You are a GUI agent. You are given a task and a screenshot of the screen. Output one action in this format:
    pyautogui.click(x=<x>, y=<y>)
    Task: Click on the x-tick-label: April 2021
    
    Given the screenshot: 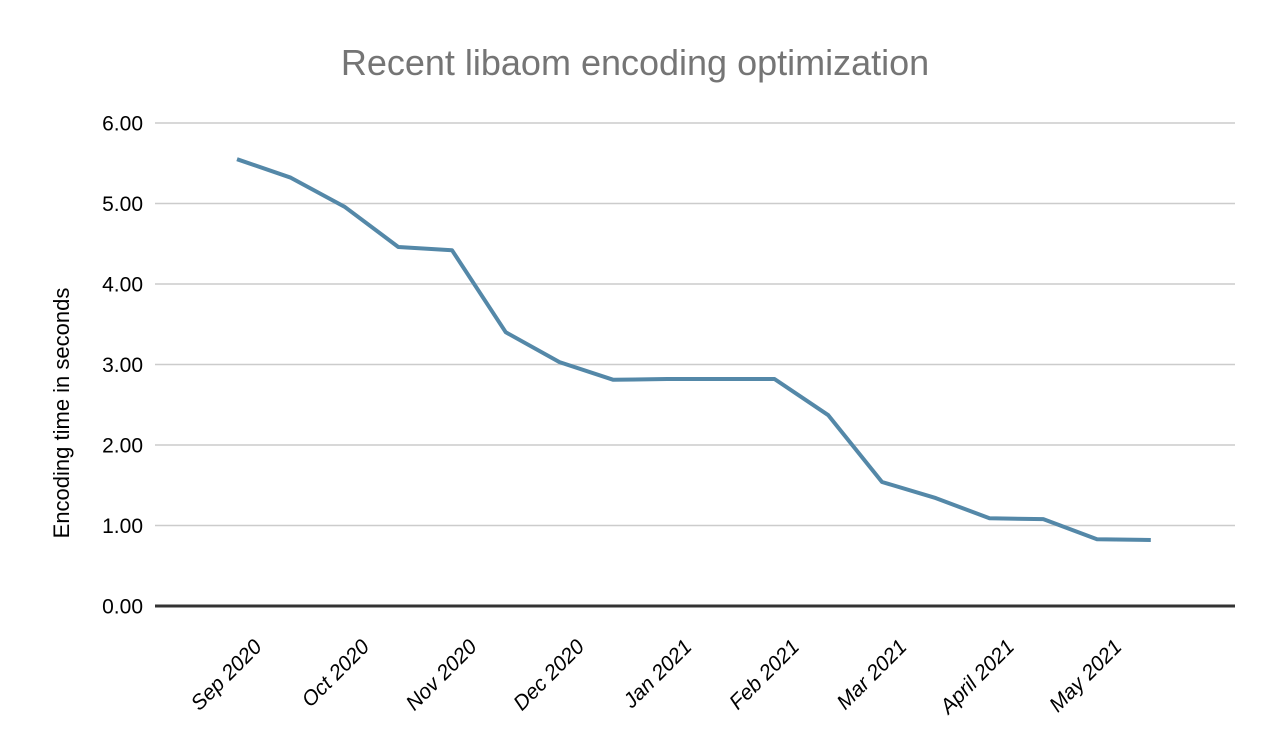 What is the action you would take?
    pyautogui.click(x=976, y=677)
    